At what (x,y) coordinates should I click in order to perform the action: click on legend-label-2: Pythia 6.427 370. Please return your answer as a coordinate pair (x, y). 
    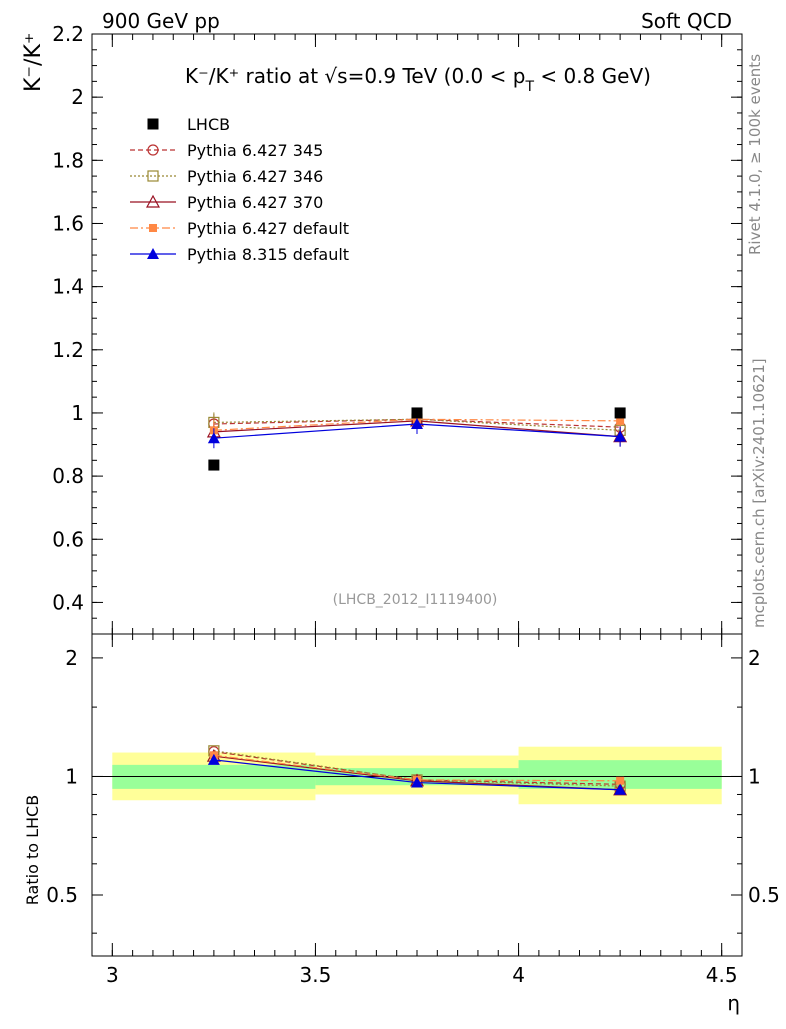
    Looking at the image, I should click on (255, 202).